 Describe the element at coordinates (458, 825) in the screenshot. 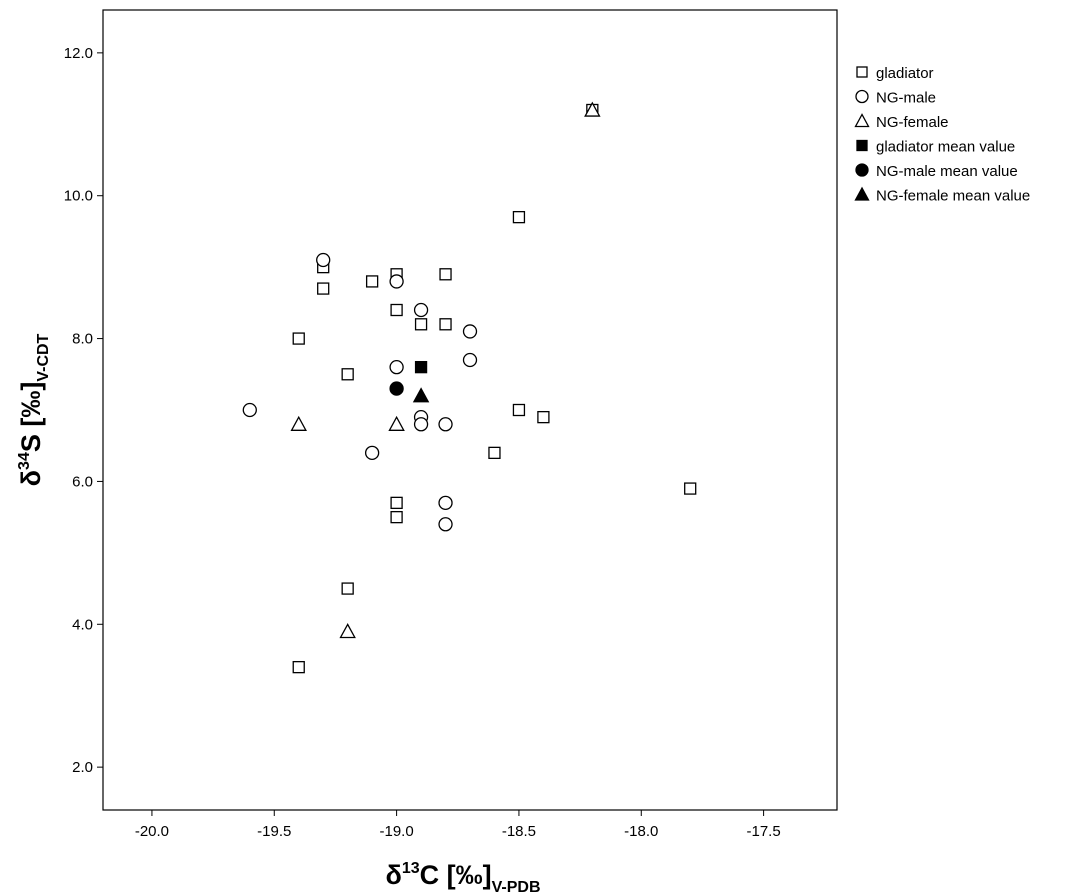

I see `x-axis: -20.0 -19.5 -19.0 -18.5 -18.0 -17.5` at that location.